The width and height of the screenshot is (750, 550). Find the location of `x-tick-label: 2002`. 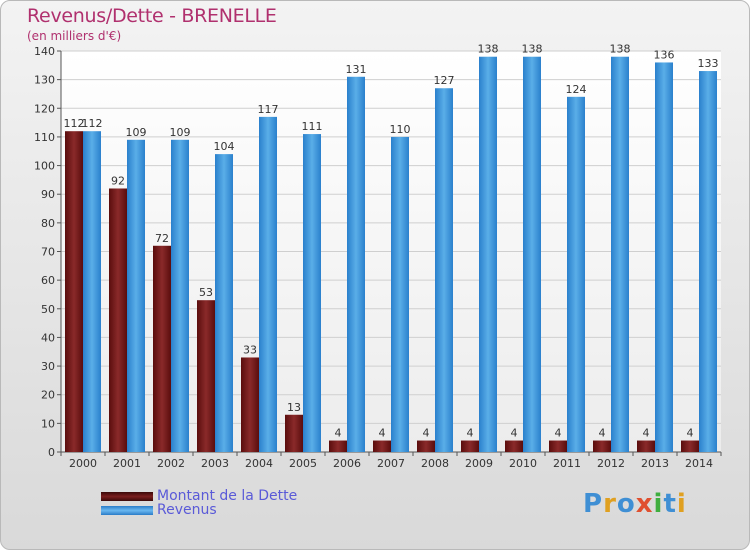

x-tick-label: 2002 is located at coordinates (171, 463).